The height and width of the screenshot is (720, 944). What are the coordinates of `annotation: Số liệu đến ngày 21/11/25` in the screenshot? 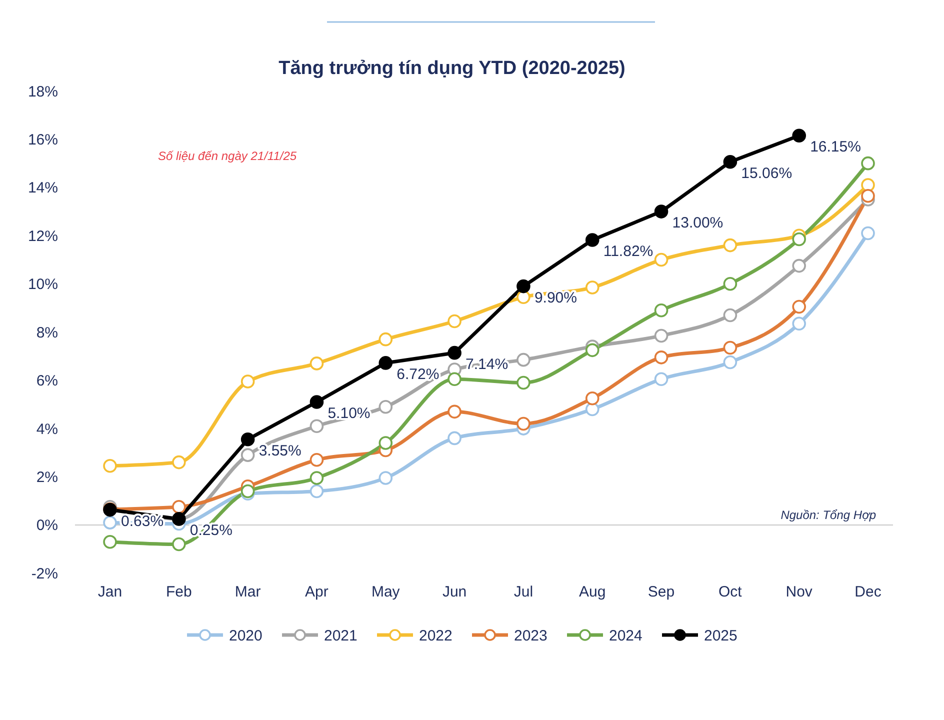 It's located at (227, 156).